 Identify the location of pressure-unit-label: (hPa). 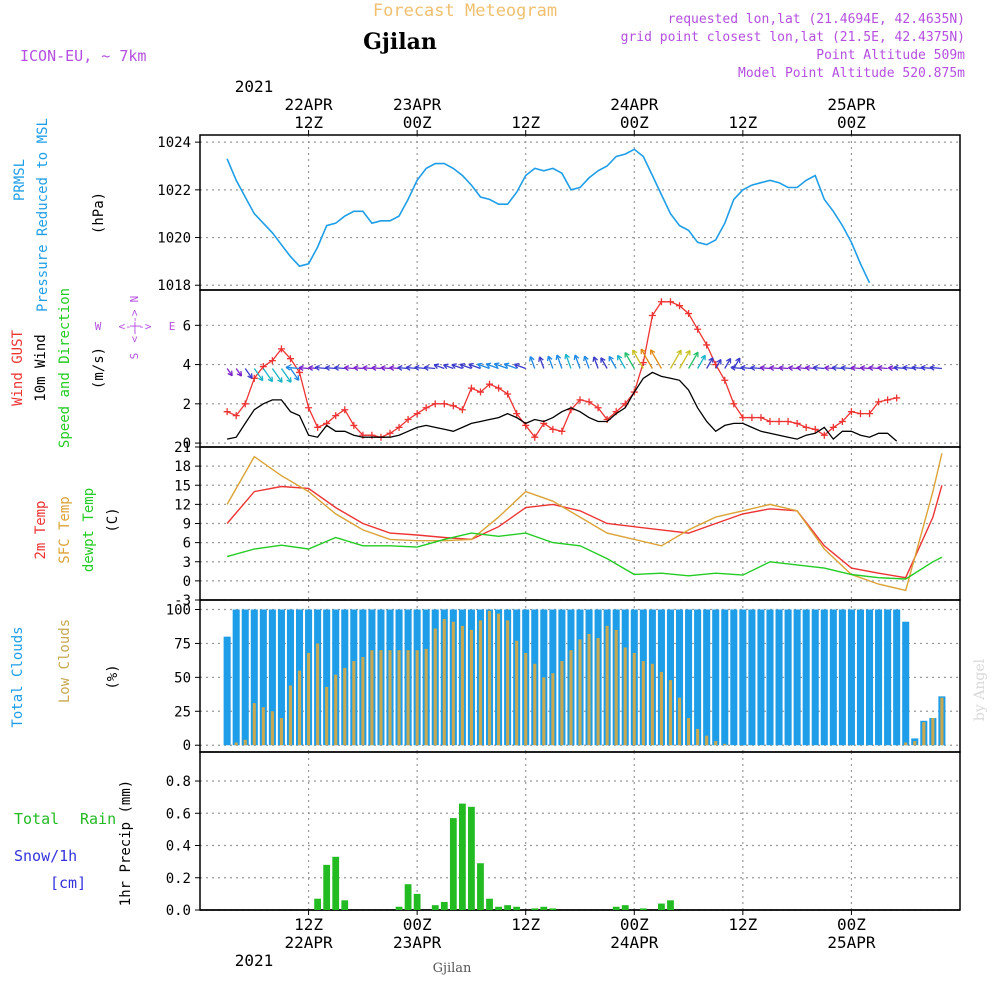
(99, 213).